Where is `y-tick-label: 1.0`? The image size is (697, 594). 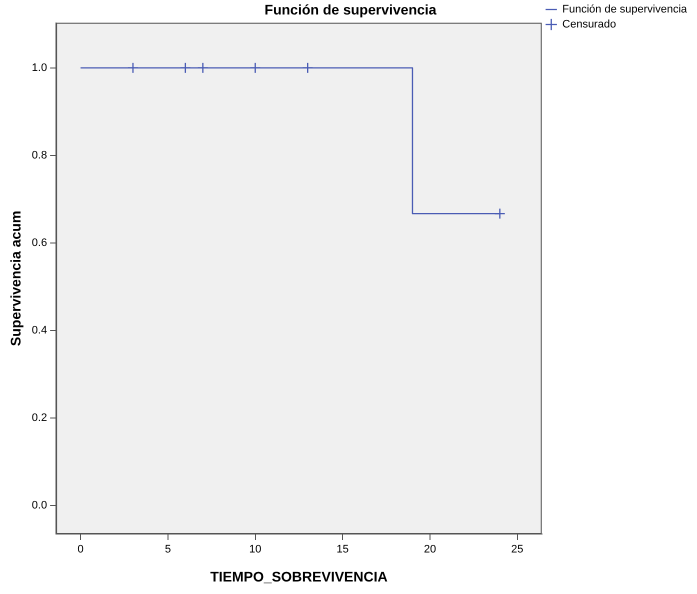 y-tick-label: 1.0 is located at coordinates (40, 68).